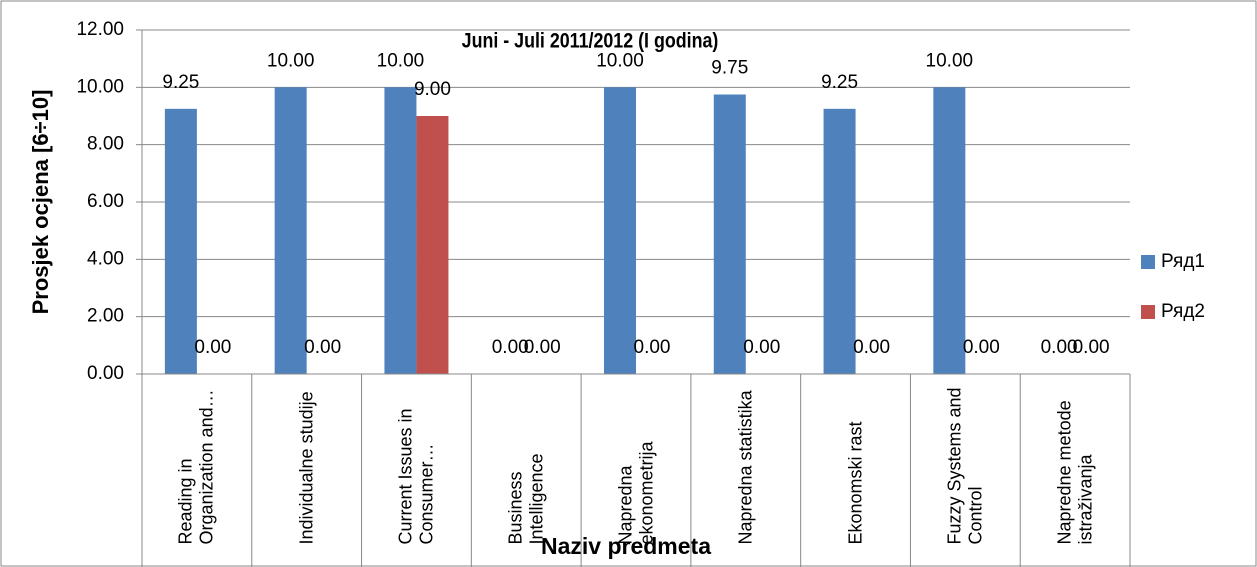 The width and height of the screenshot is (1257, 567). I want to click on x-tick-label: Napredne metode istraživanja, so click(1075, 472).